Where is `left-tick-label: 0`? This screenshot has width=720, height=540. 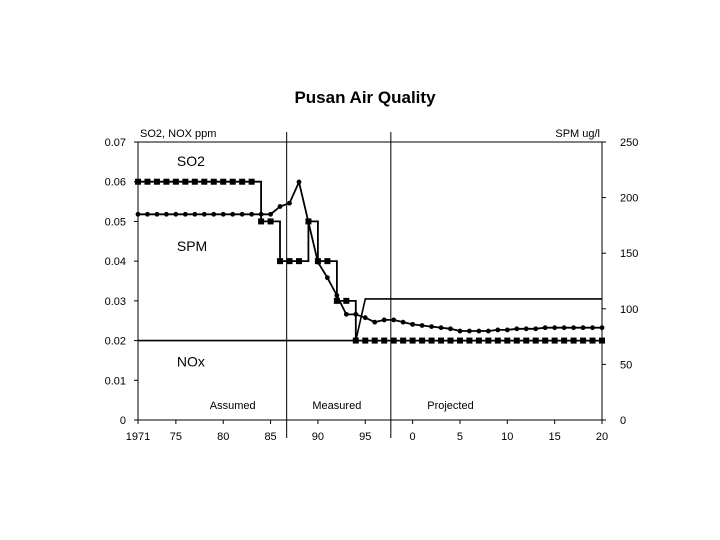
left-tick-label: 0 is located at coordinates (123, 421).